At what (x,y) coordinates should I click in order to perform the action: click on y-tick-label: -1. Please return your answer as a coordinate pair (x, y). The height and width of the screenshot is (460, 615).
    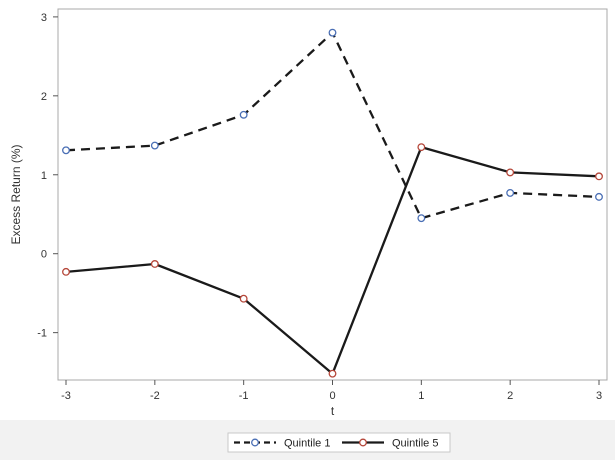
    Looking at the image, I should click on (42, 334).